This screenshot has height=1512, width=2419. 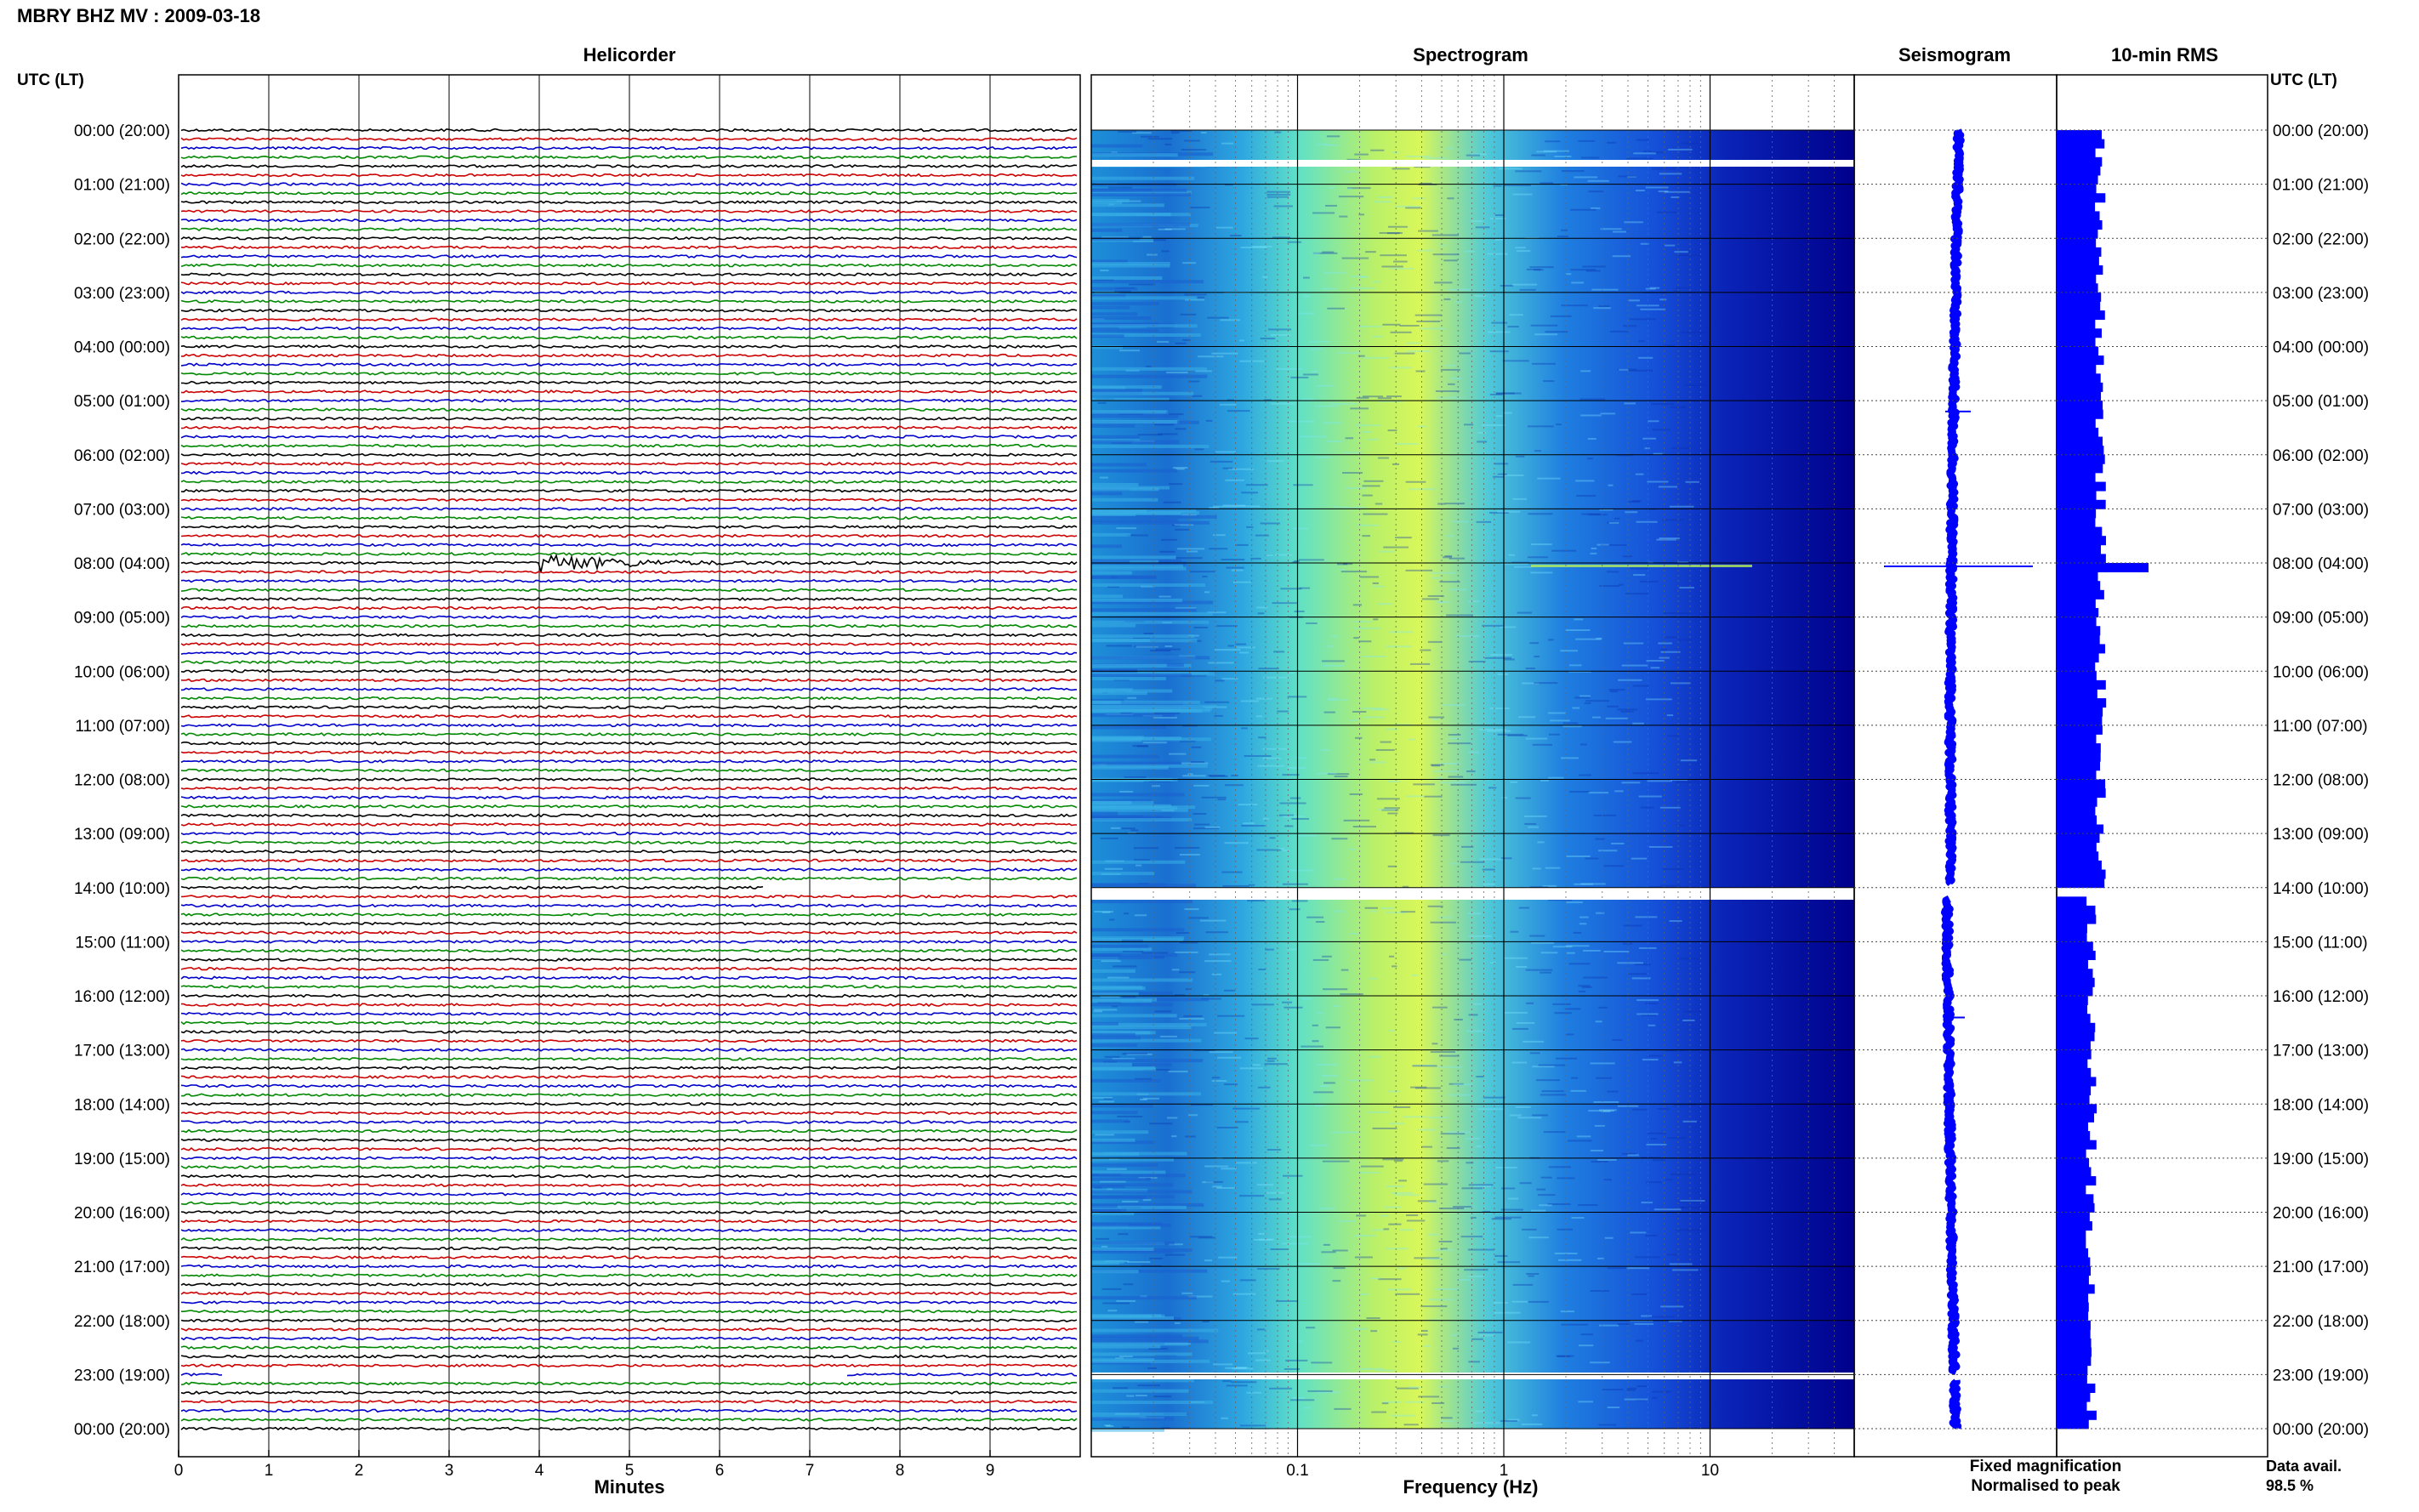 What do you see at coordinates (1641, 566) in the screenshot?
I see `spectrogram-event` at bounding box center [1641, 566].